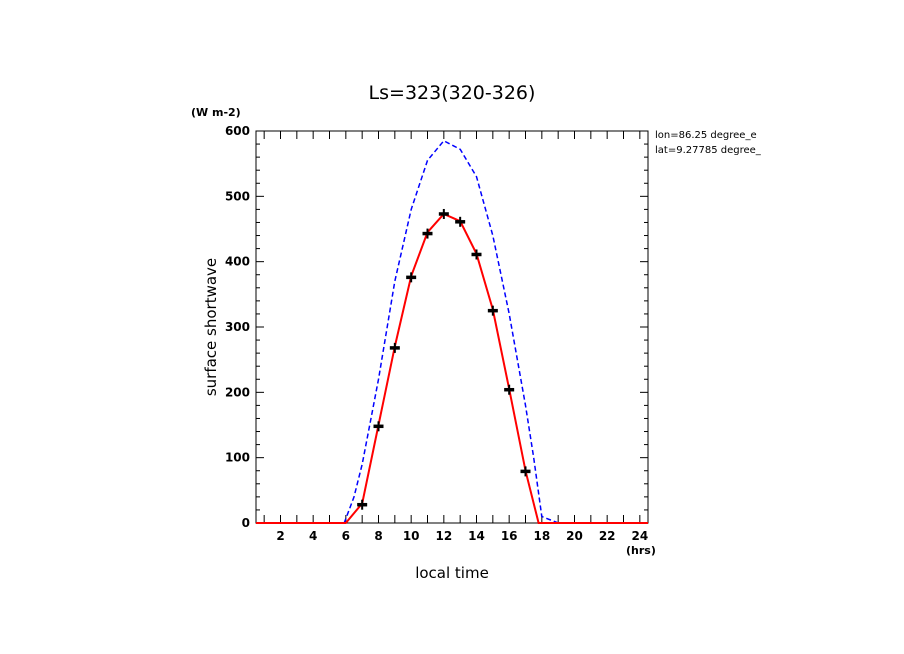 This screenshot has height=654, width=904. What do you see at coordinates (237, 392) in the screenshot?
I see `y-tick-label: 200` at bounding box center [237, 392].